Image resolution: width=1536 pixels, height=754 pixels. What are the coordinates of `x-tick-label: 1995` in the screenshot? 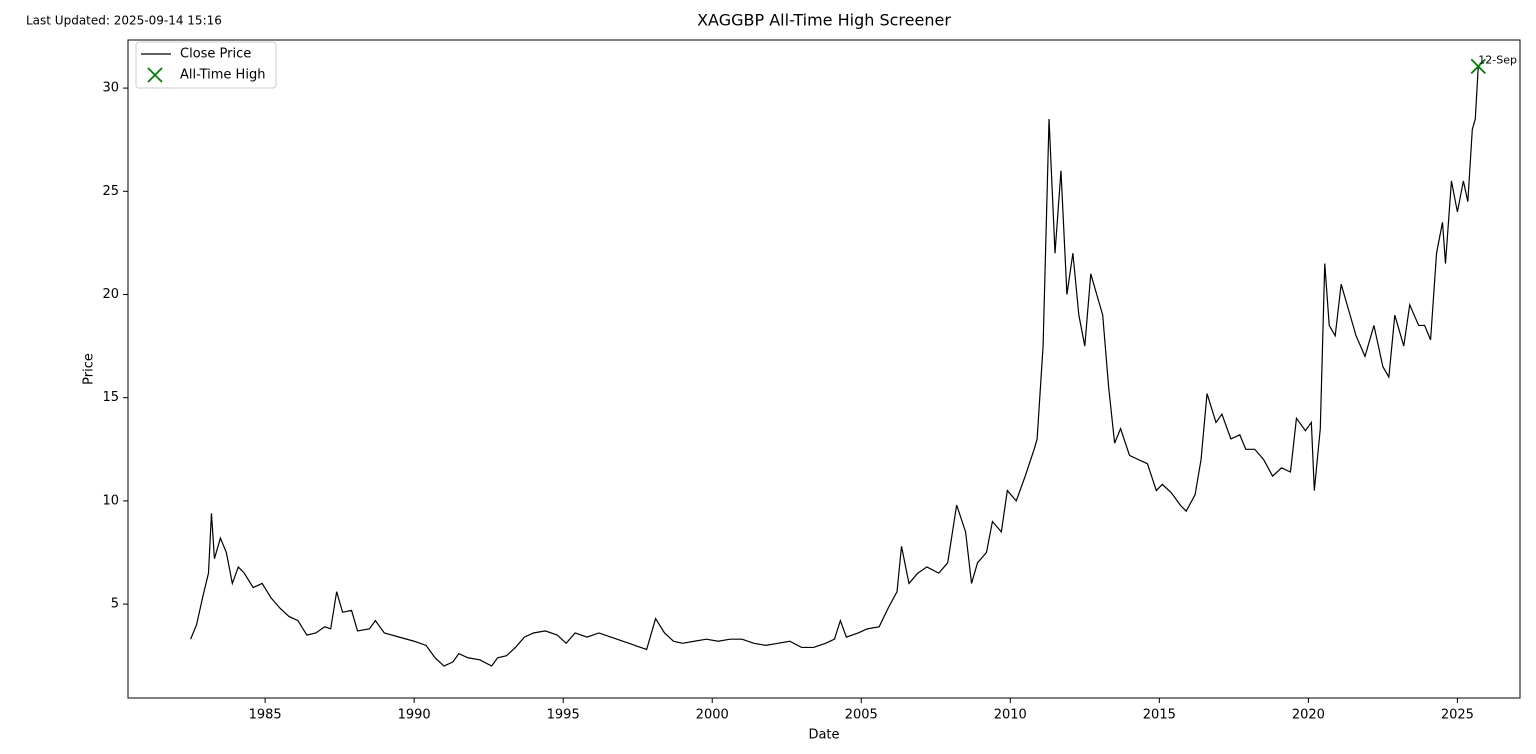 It's located at (563, 715).